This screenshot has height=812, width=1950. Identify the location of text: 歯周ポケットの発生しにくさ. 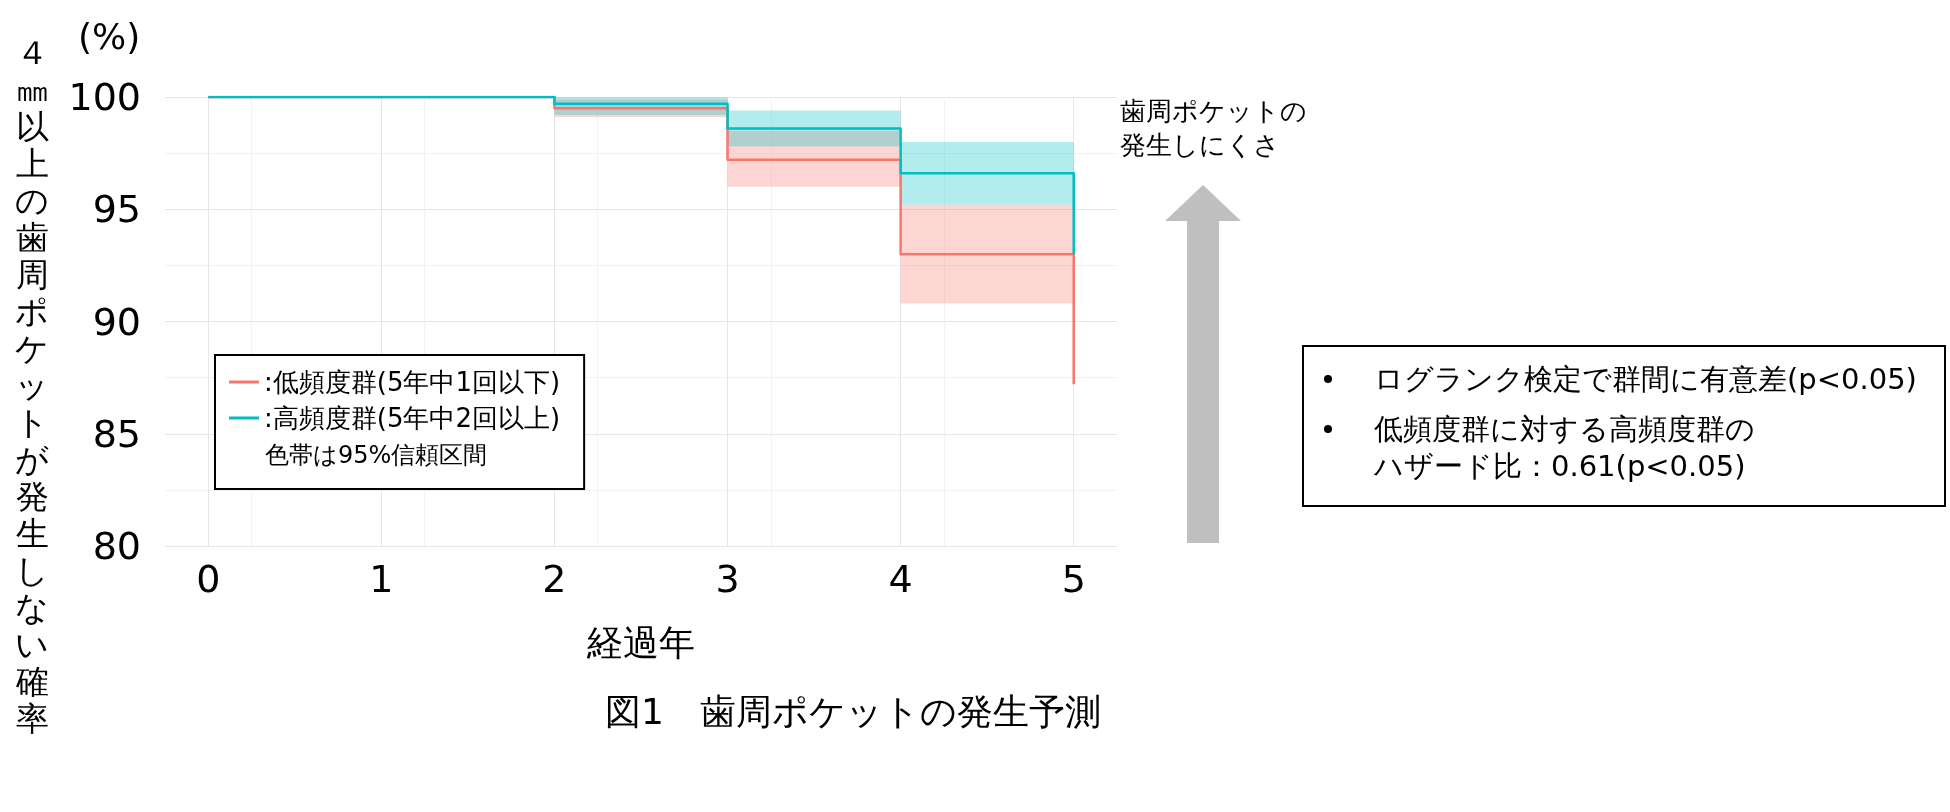
(1214, 128).